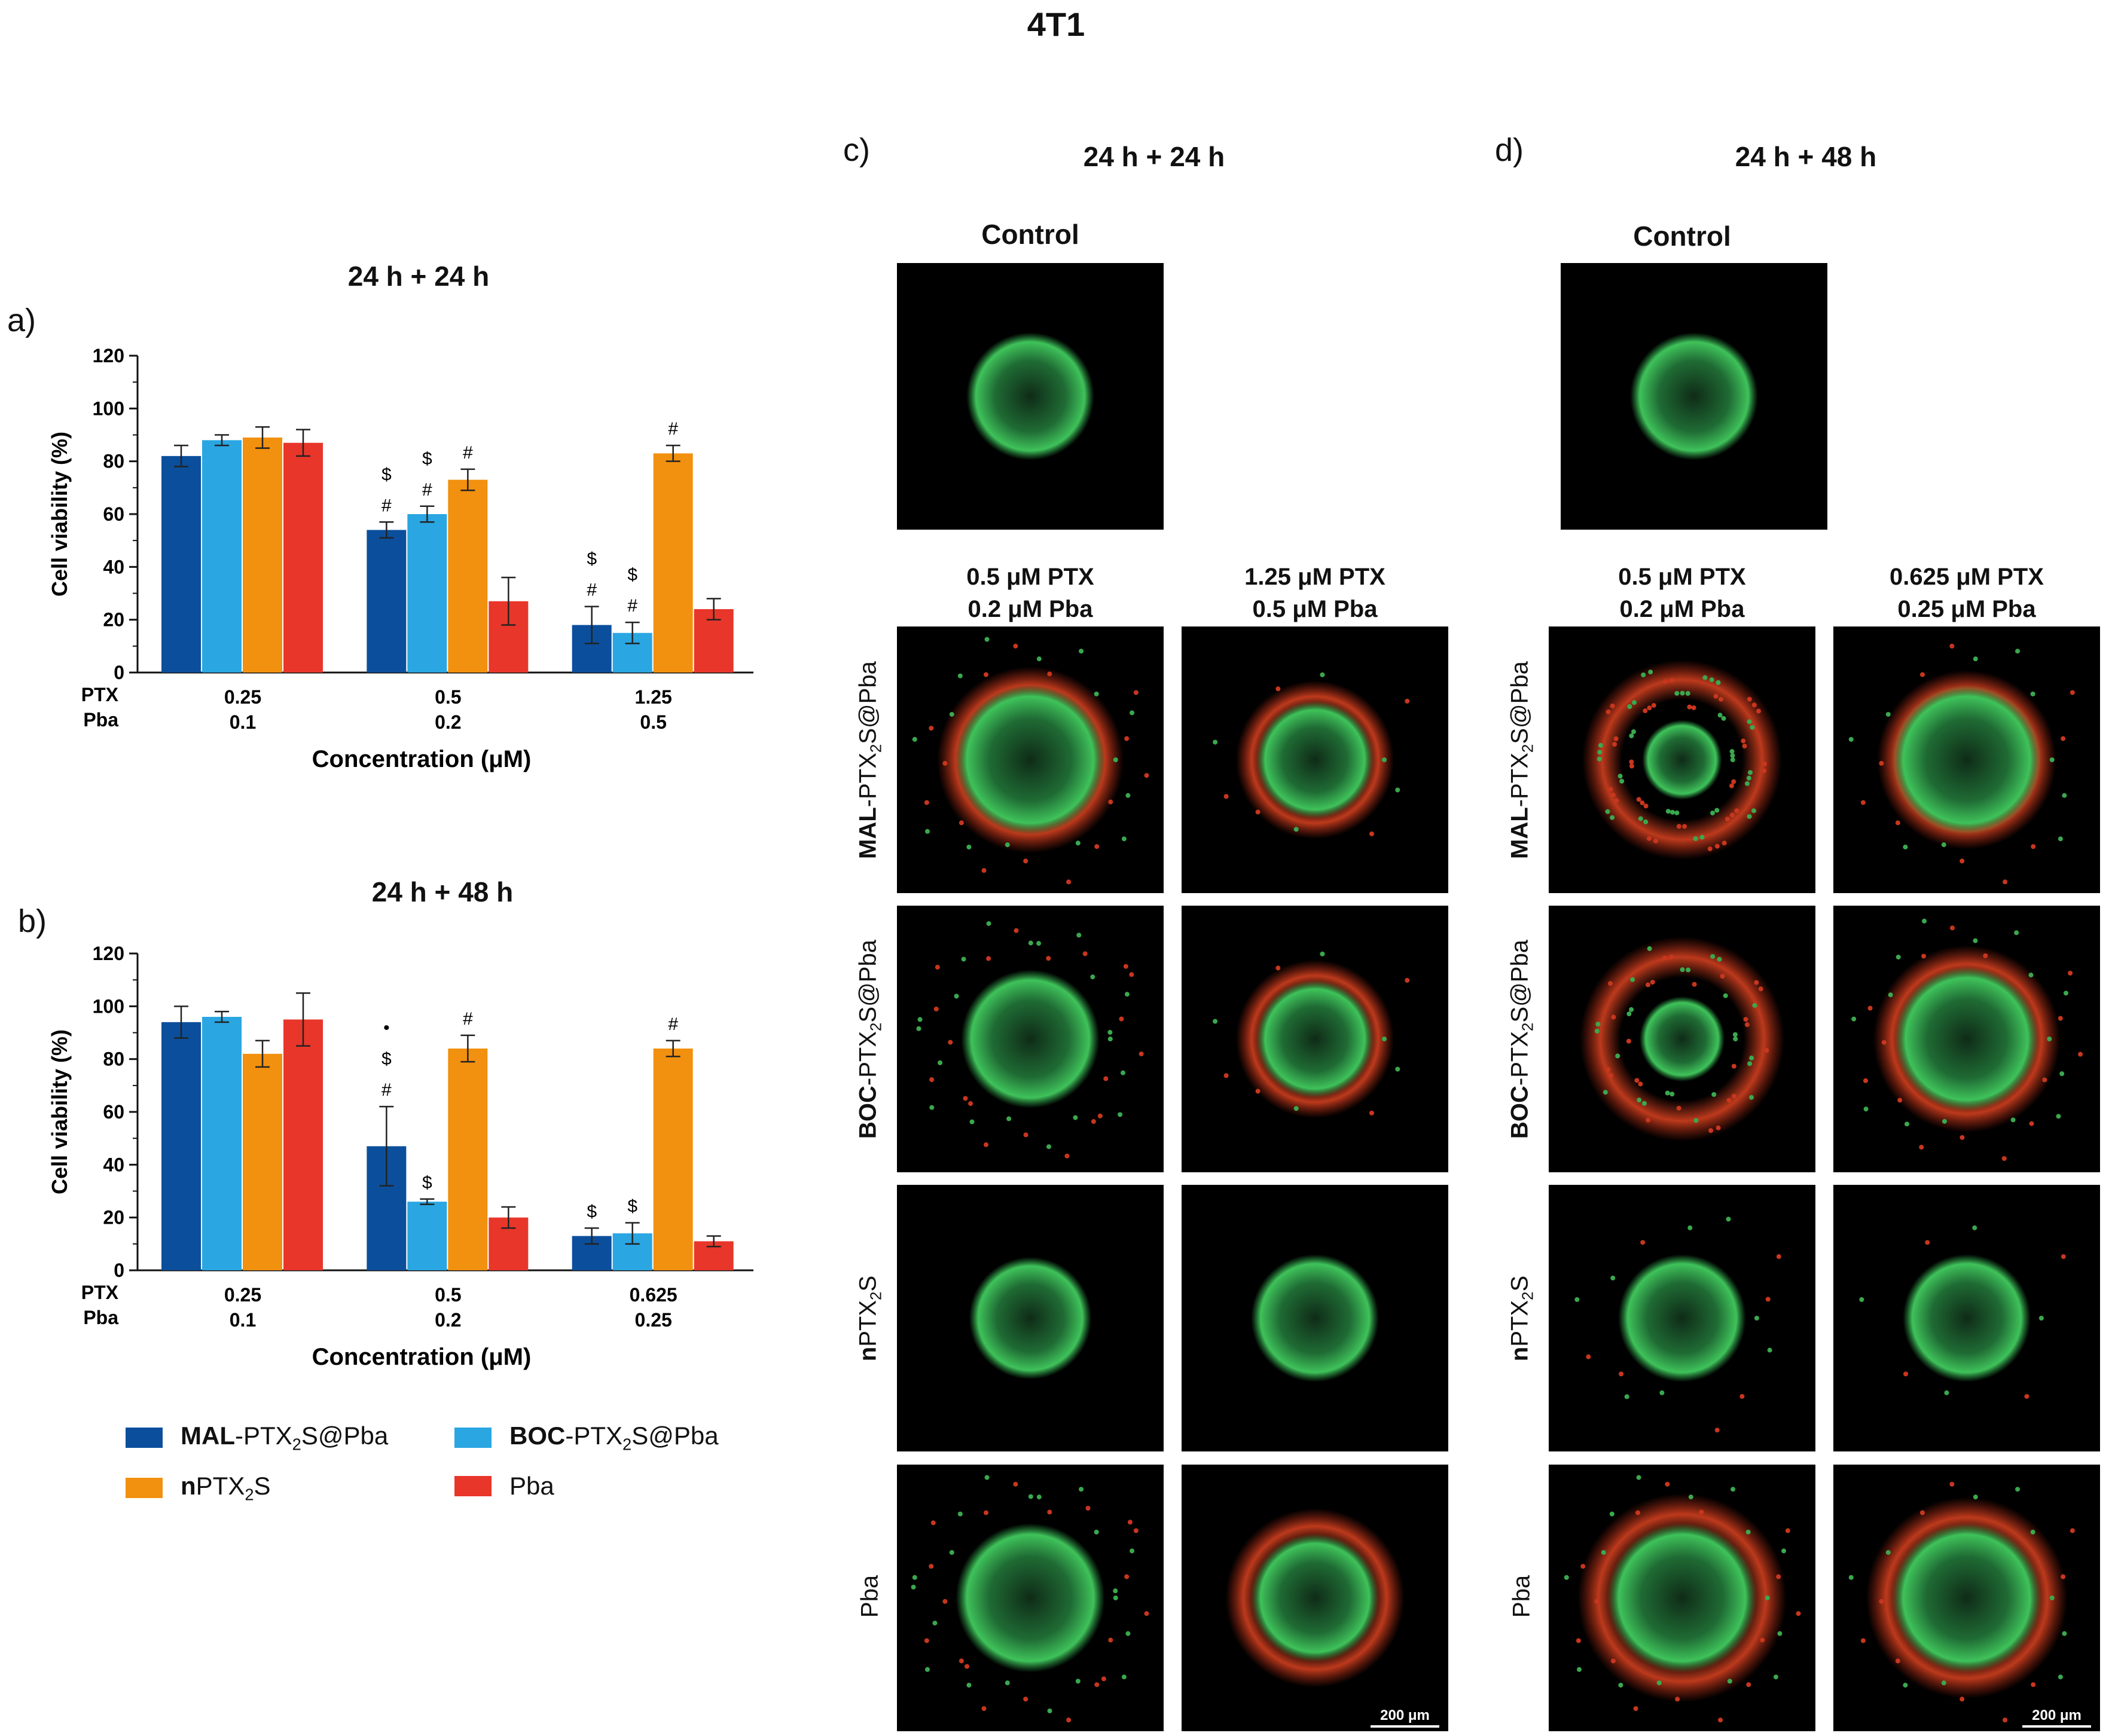  I want to click on chart-a-ylabel: Cell viability (%), so click(59, 514).